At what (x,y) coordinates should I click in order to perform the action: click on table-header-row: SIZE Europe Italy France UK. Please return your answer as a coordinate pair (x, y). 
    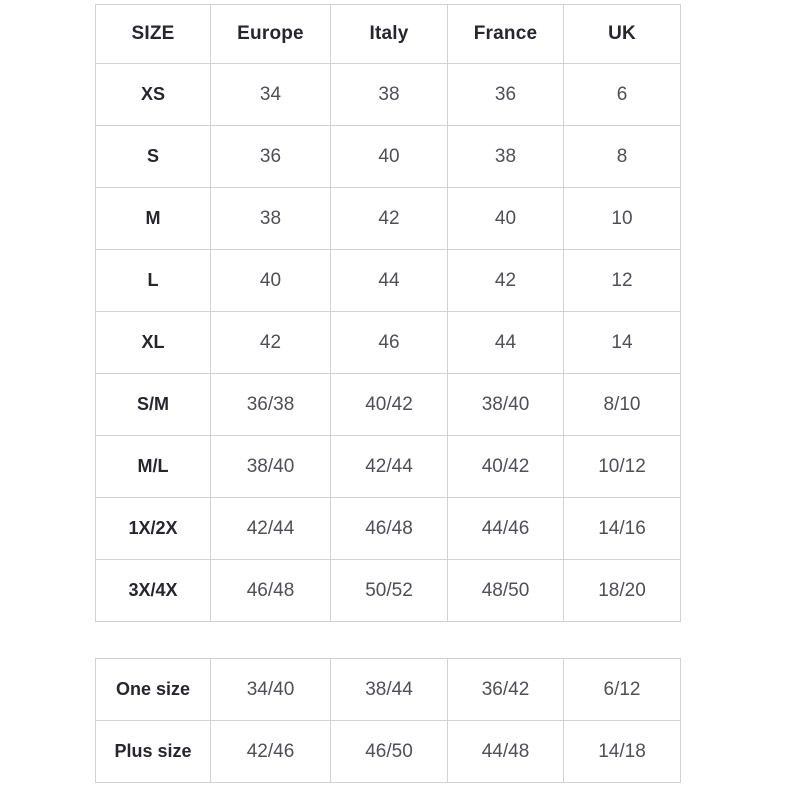
    Looking at the image, I should click on (388, 34).